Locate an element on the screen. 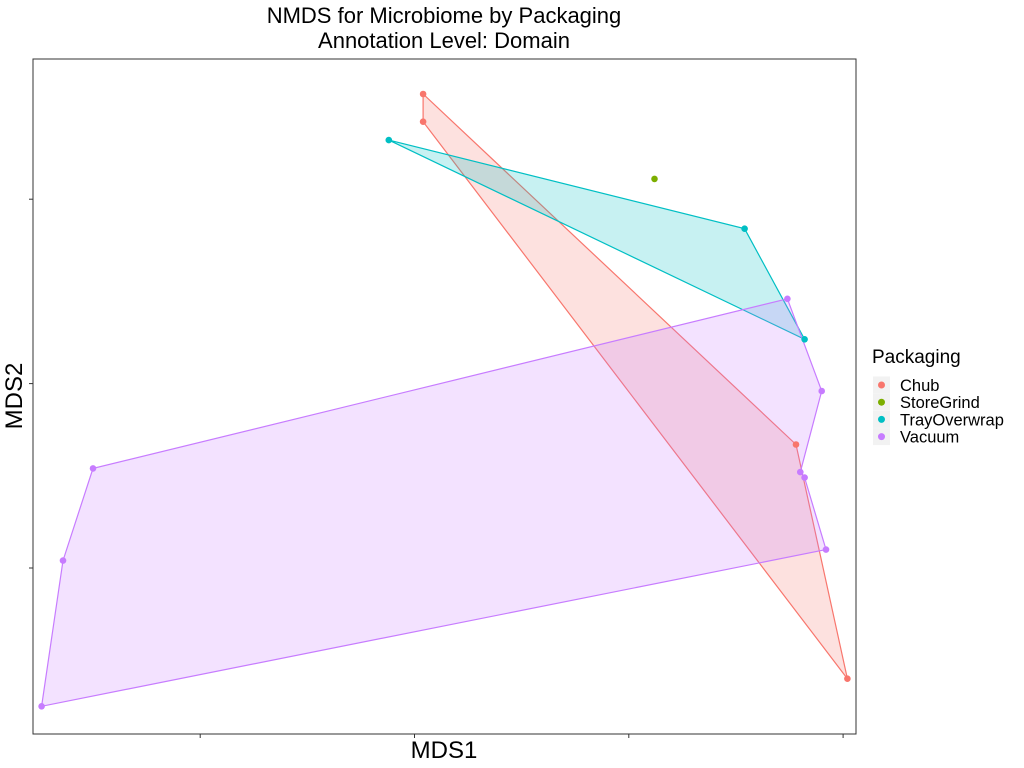 The height and width of the screenshot is (768, 1024). legend-key-trayoverwrap is located at coordinates (881, 419).